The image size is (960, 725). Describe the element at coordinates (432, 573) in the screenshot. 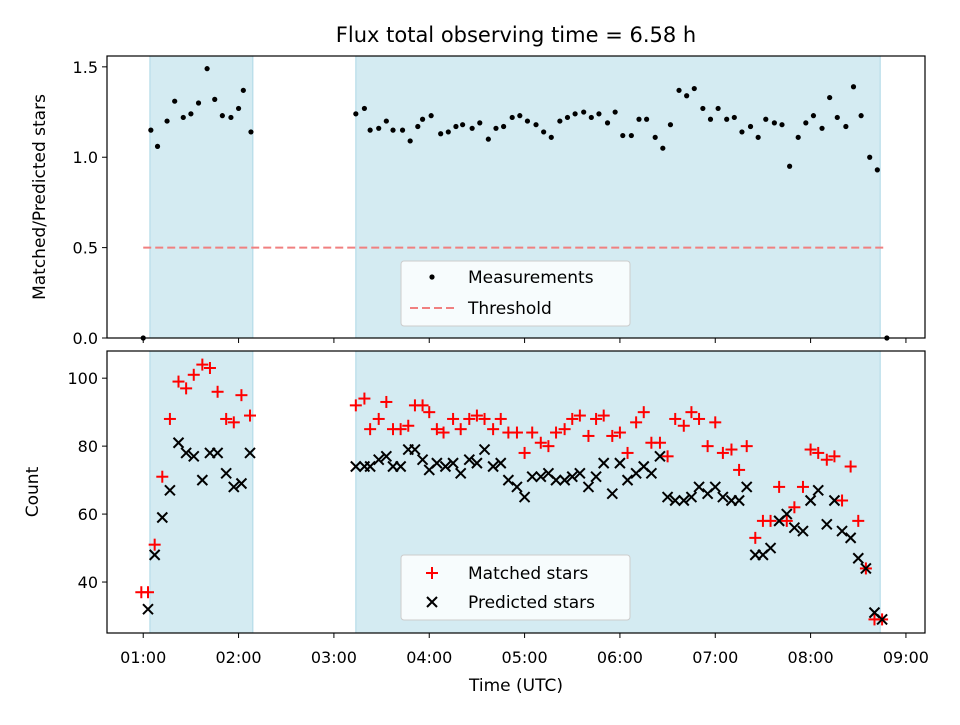

I see `legend-matched-marker` at that location.